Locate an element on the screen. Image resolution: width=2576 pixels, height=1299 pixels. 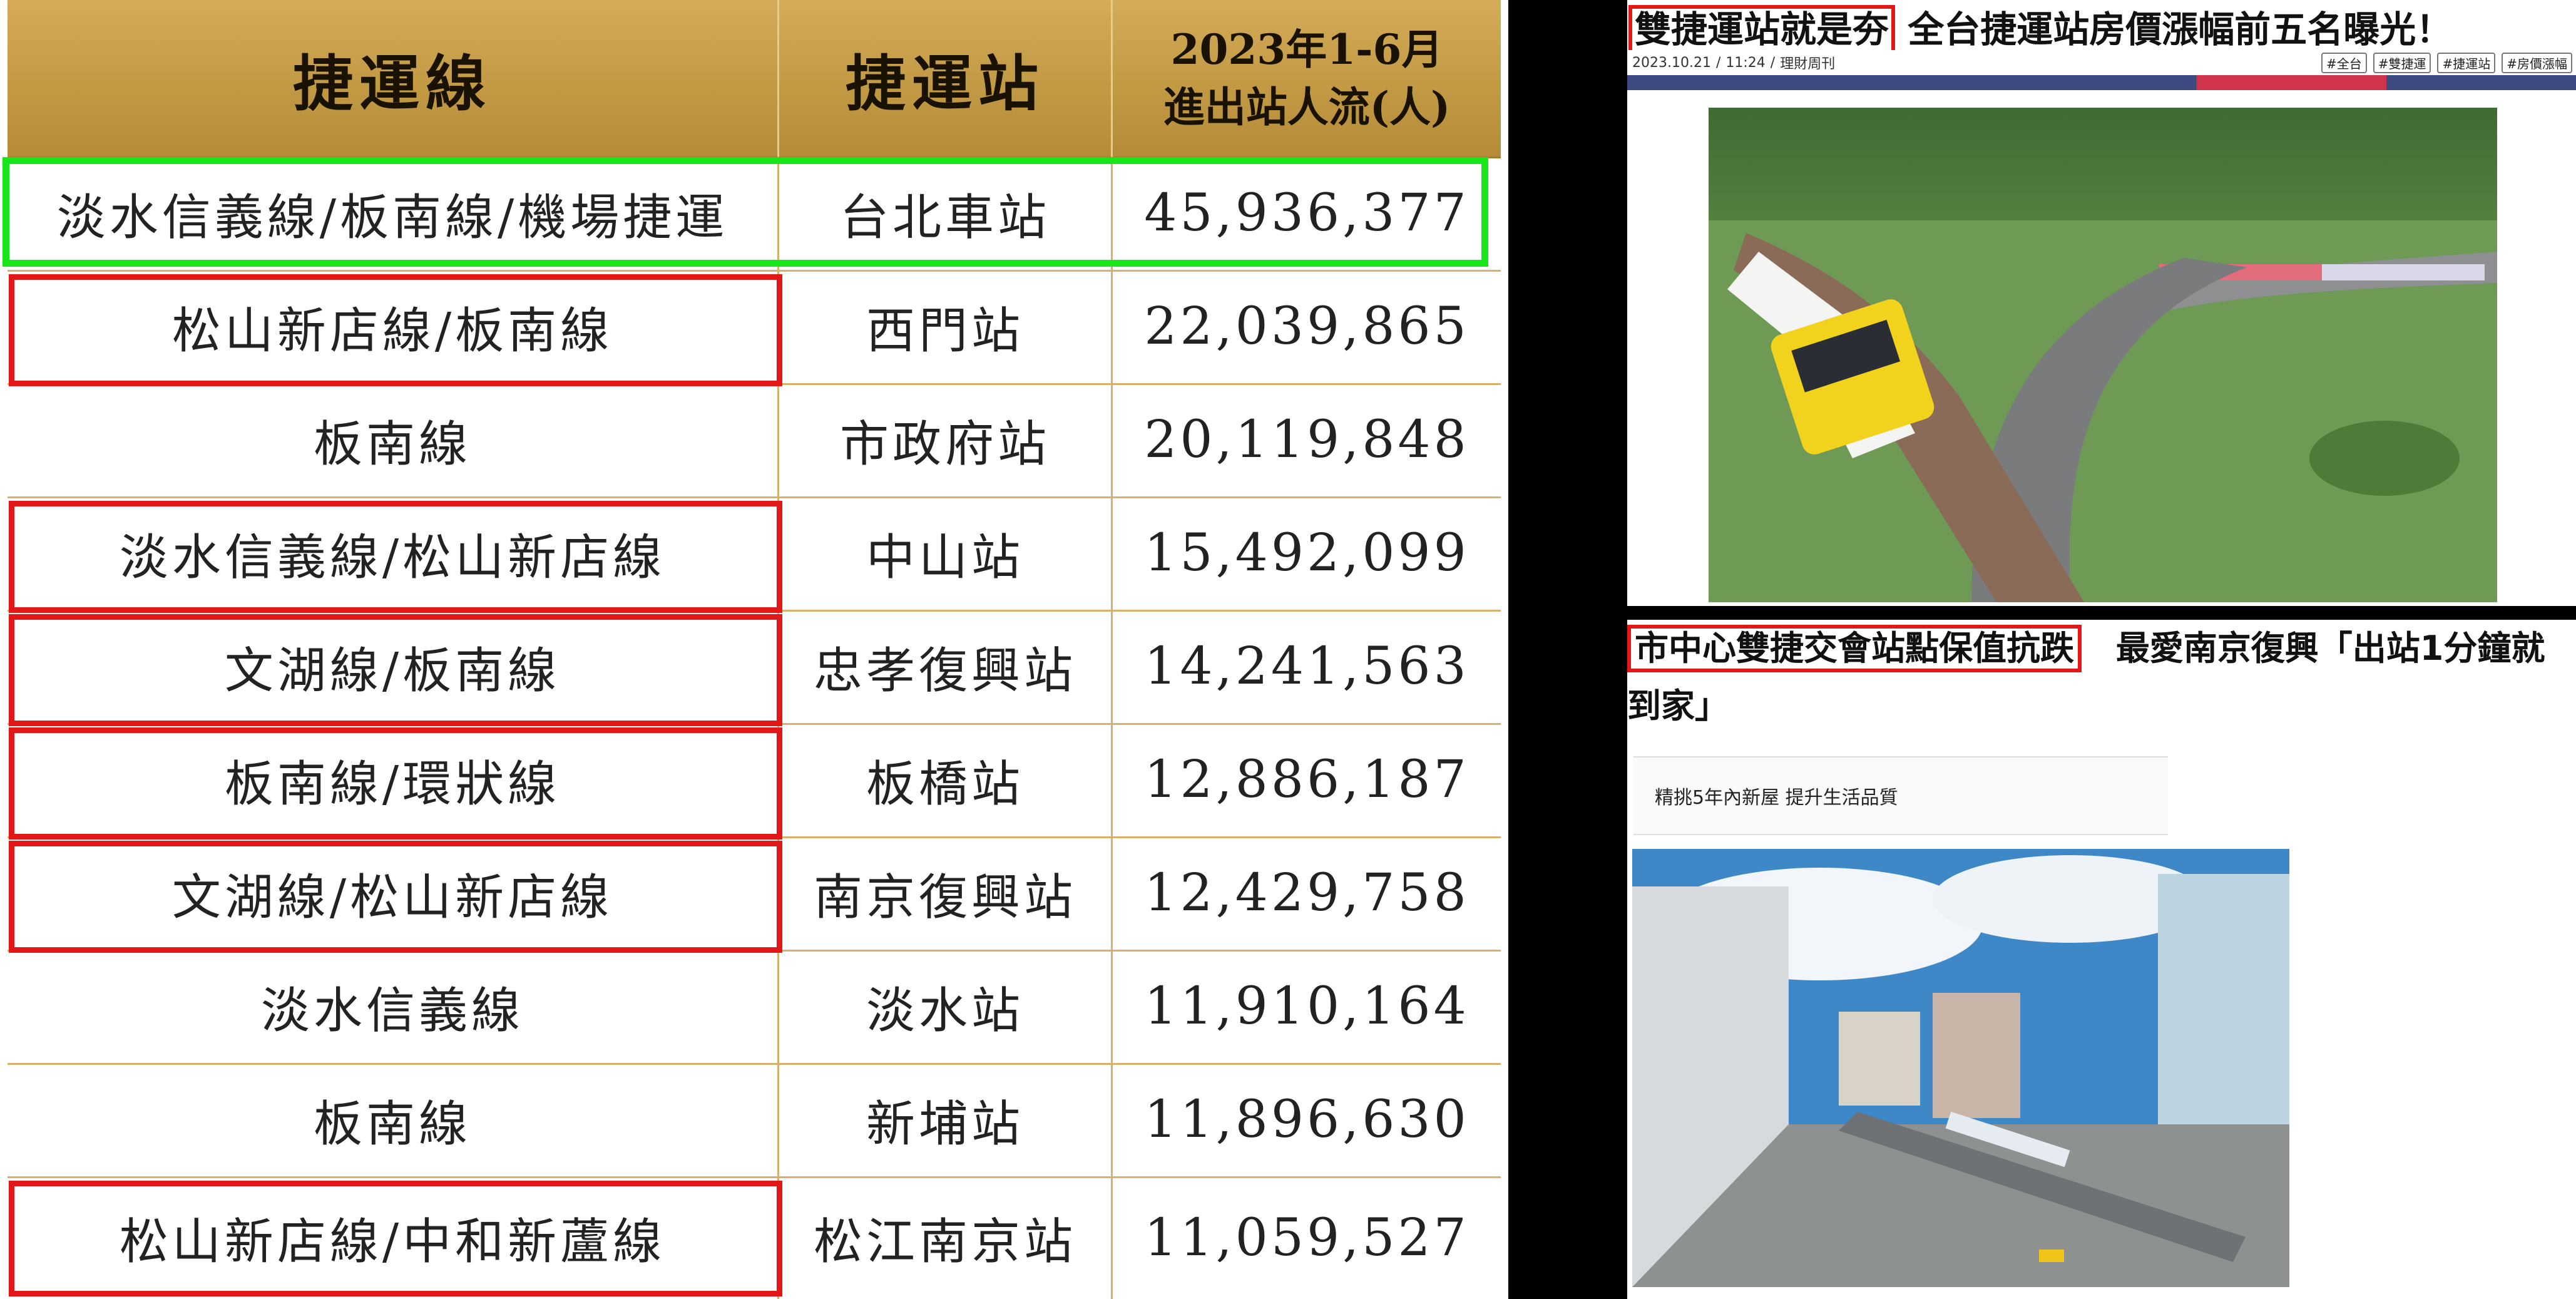
flow-cell: 22,039,865 is located at coordinates (1306, 326).